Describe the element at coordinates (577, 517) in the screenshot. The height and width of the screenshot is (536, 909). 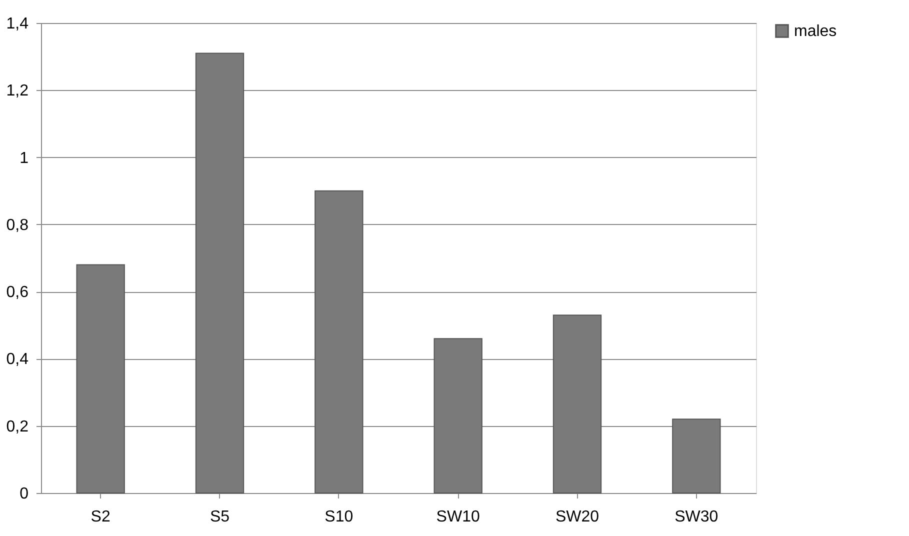
I see `x-tick-label: SW20` at that location.